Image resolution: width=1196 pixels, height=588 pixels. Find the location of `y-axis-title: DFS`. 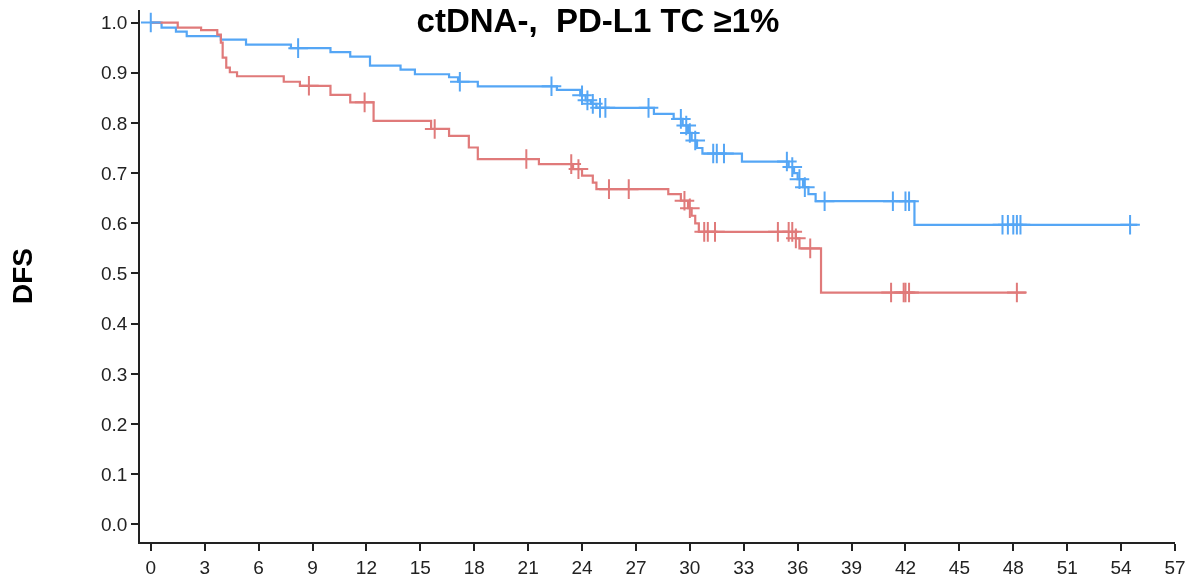

y-axis-title: DFS is located at coordinates (23, 276).